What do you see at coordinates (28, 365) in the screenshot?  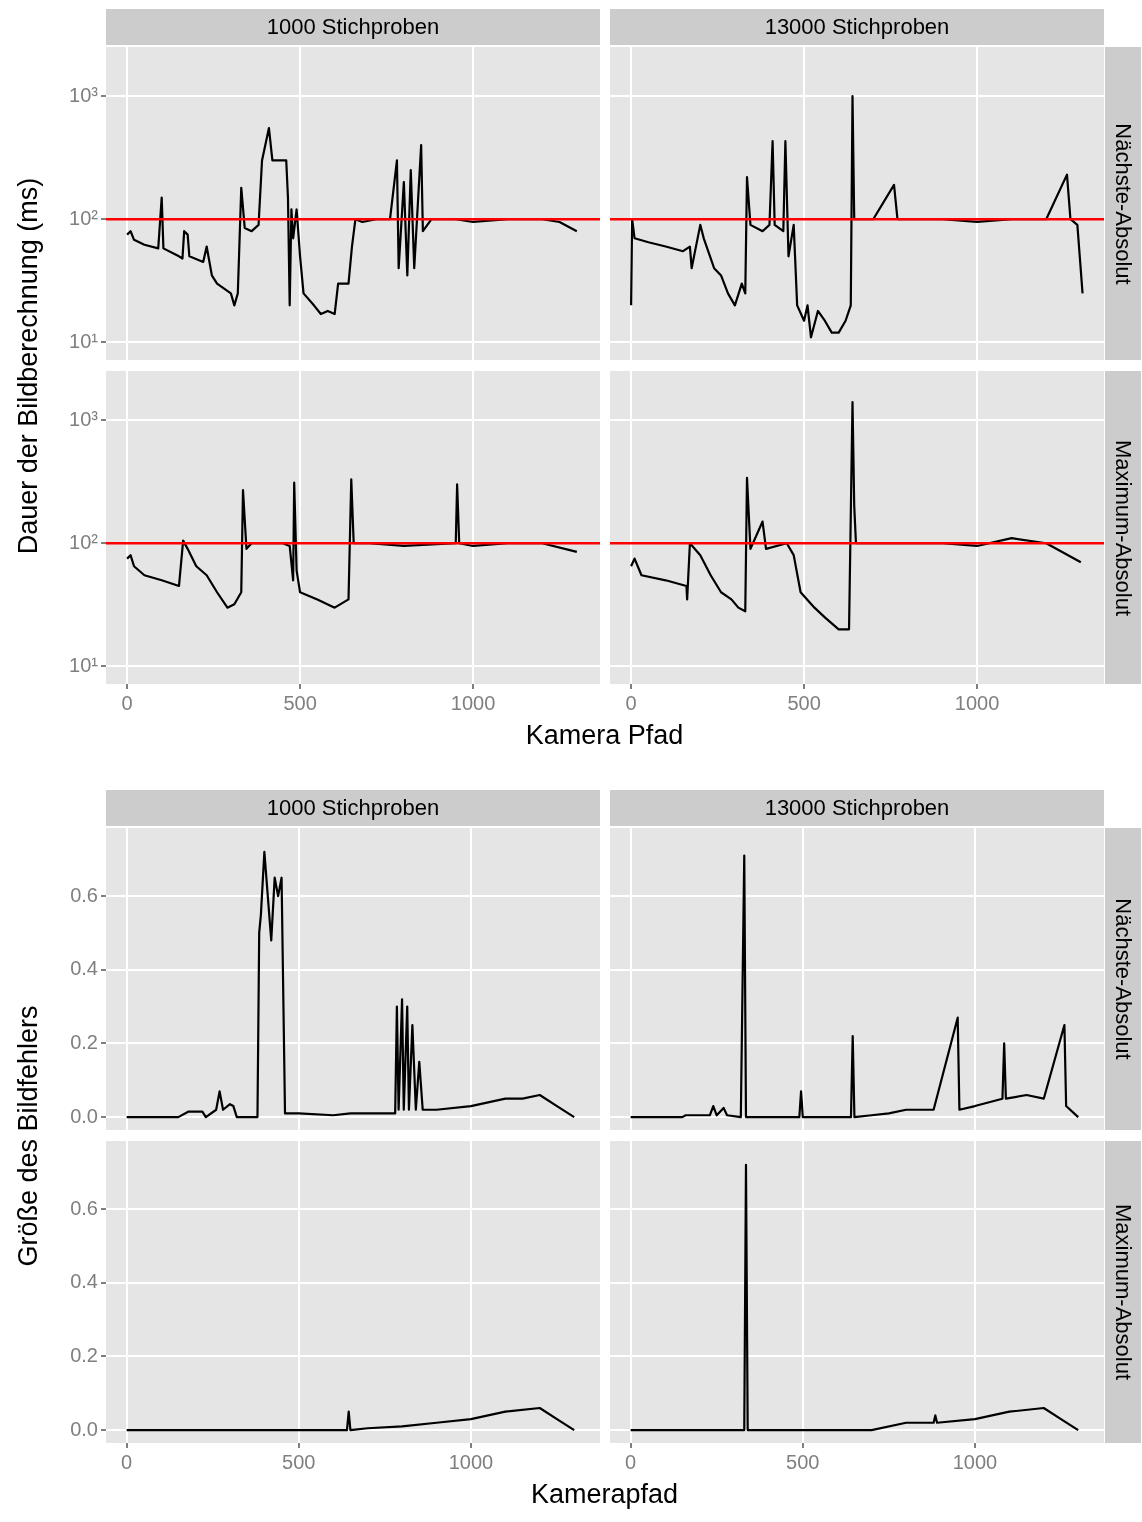 I see `y-axis-title: Dauer der Bildberechnung (ms)` at bounding box center [28, 365].